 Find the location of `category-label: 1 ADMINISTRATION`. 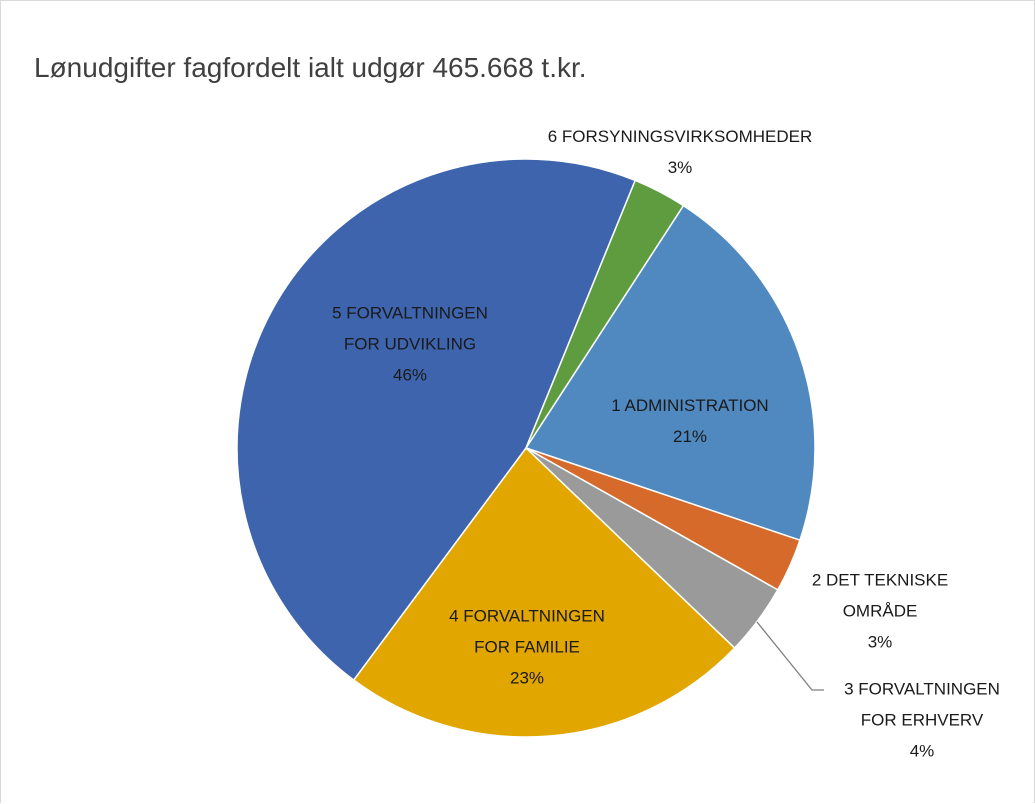

category-label: 1 ADMINISTRATION is located at coordinates (690, 405).